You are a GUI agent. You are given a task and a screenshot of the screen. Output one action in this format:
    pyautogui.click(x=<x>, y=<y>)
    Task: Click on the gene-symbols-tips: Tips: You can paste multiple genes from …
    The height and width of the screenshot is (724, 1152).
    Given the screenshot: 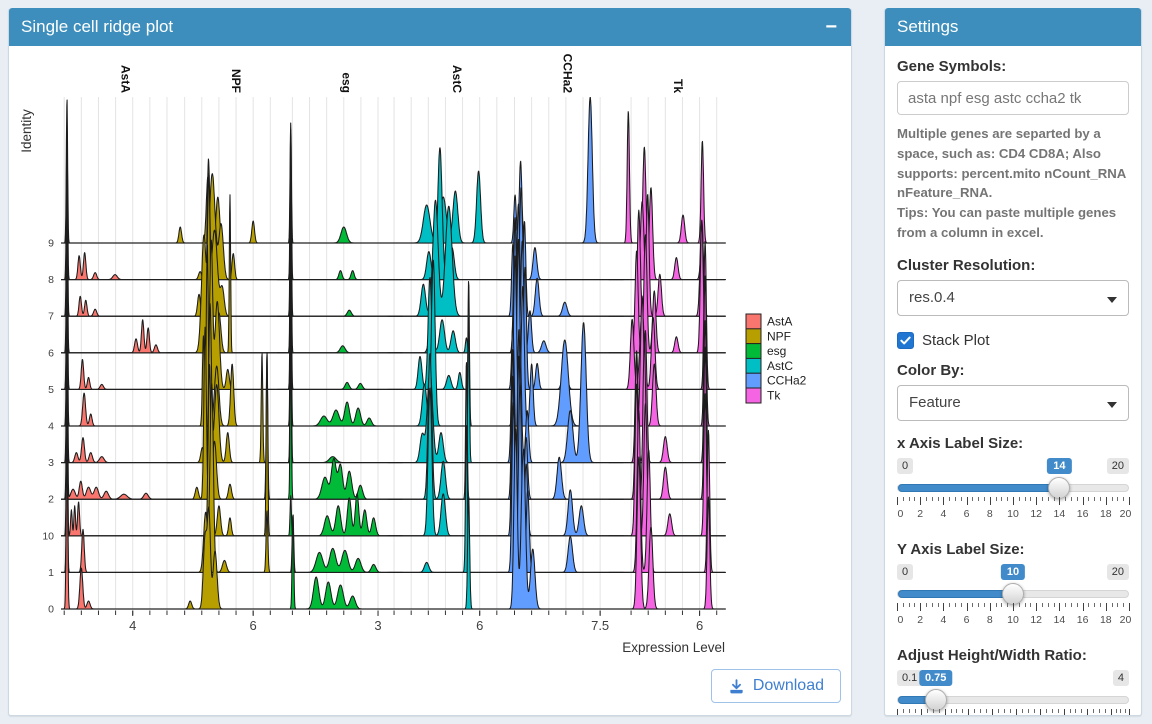 What is the action you would take?
    pyautogui.click(x=1007, y=222)
    